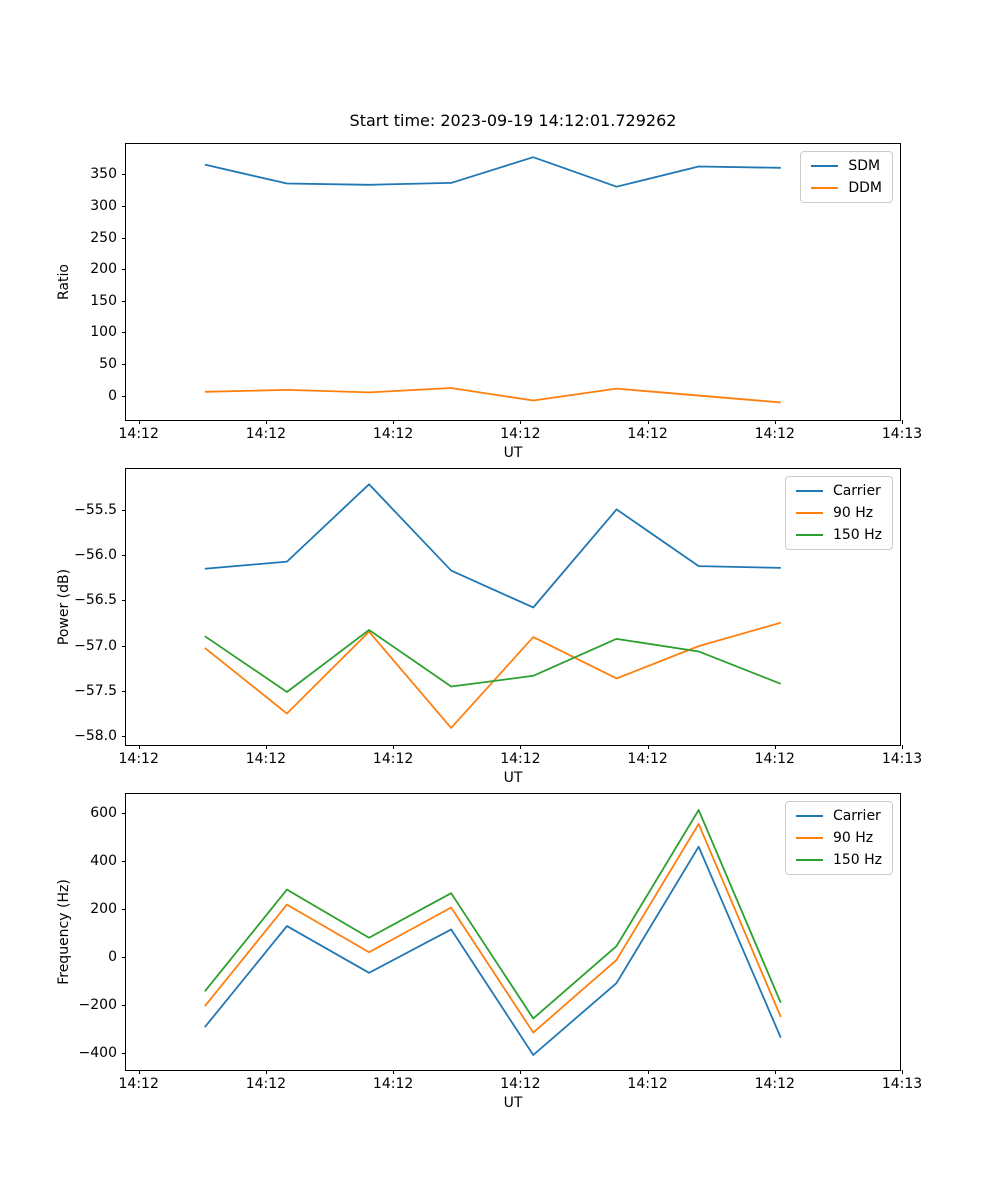 The image size is (1000, 1200). I want to click on y-tick-label: −57.5, so click(95, 690).